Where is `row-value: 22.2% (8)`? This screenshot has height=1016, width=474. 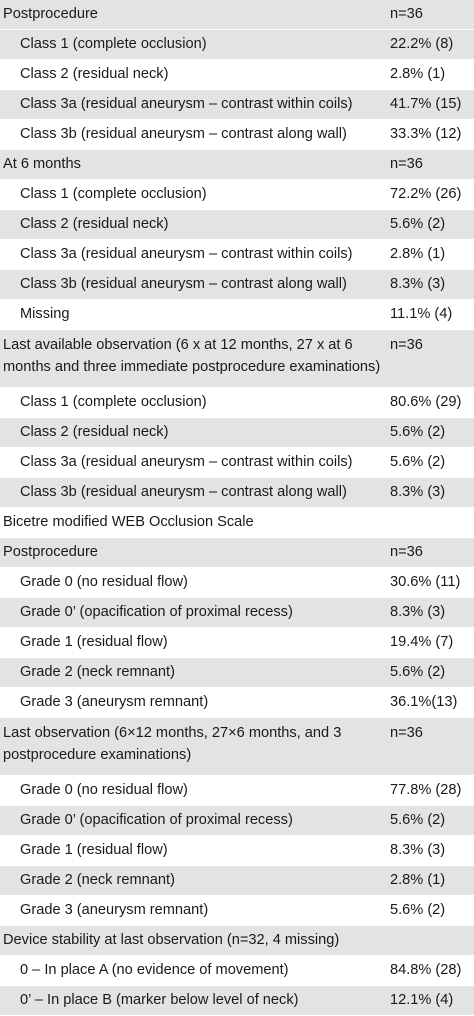 row-value: 22.2% (8) is located at coordinates (422, 44).